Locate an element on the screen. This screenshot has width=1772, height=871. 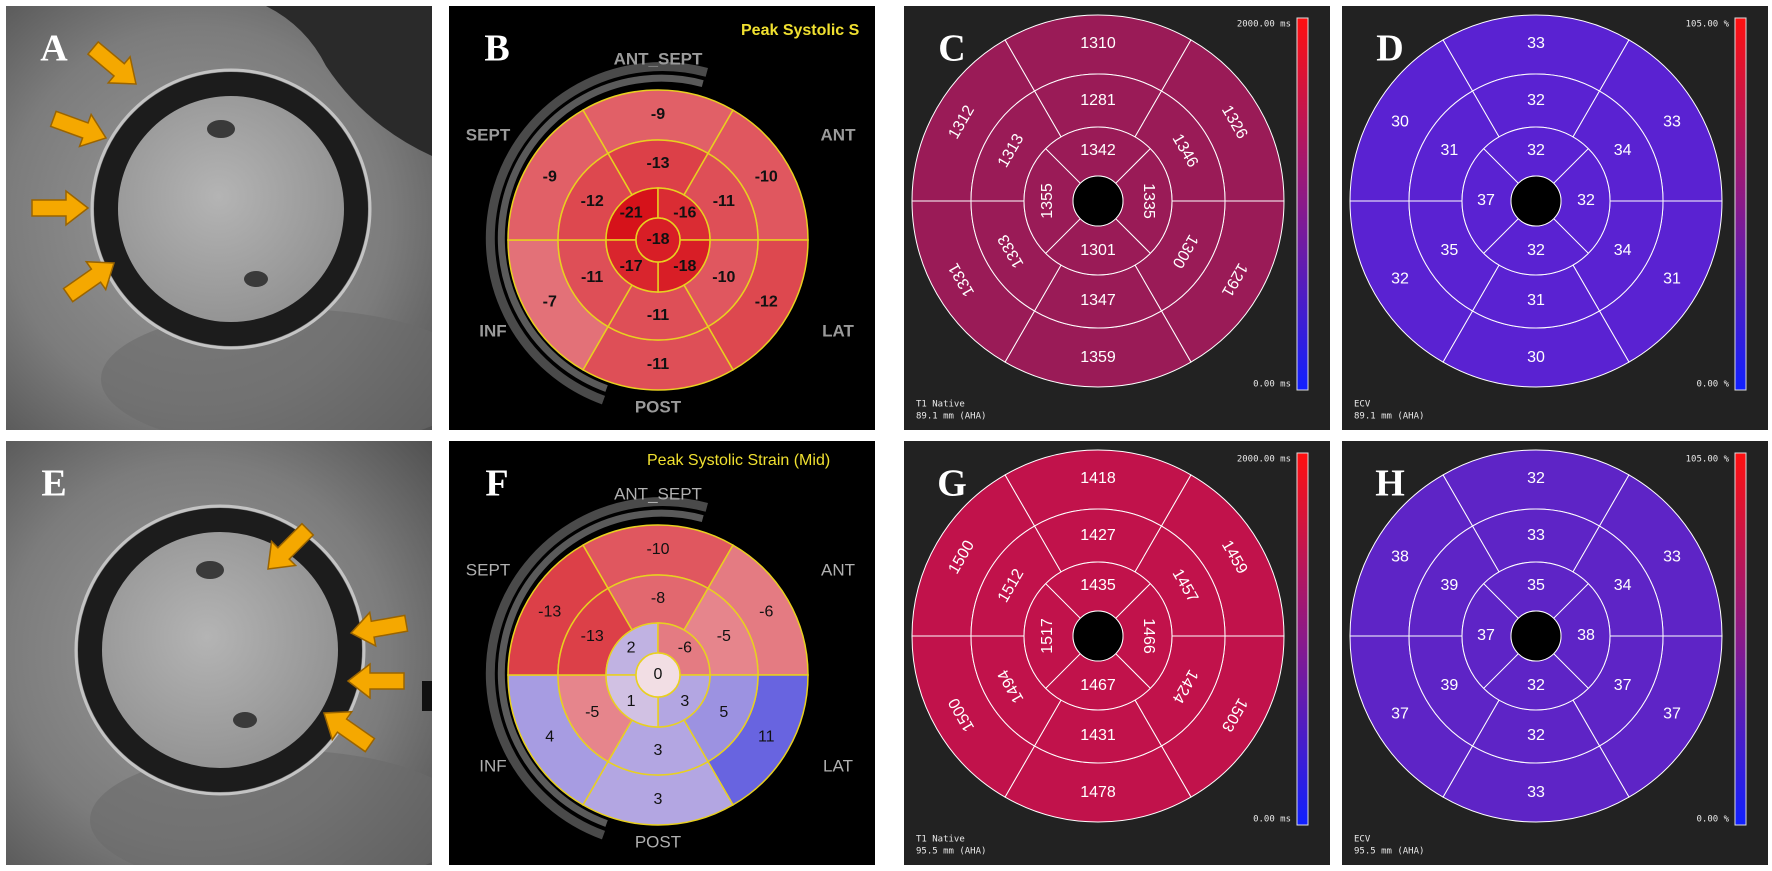
slice-depth: 95.5 mm (AHA) is located at coordinates (951, 852).